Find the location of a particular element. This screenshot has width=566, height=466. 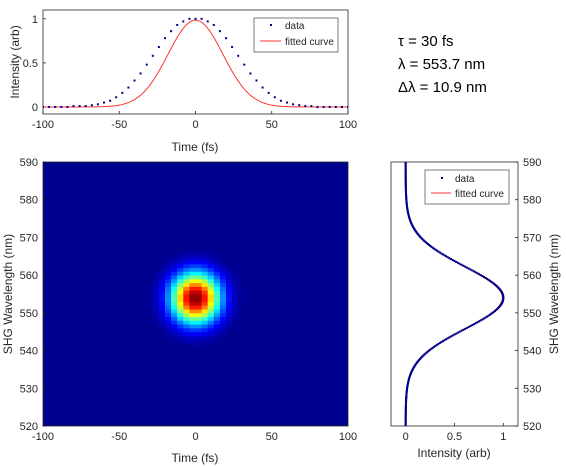

spectrum-ytick-label: 590 is located at coordinates (532, 163).